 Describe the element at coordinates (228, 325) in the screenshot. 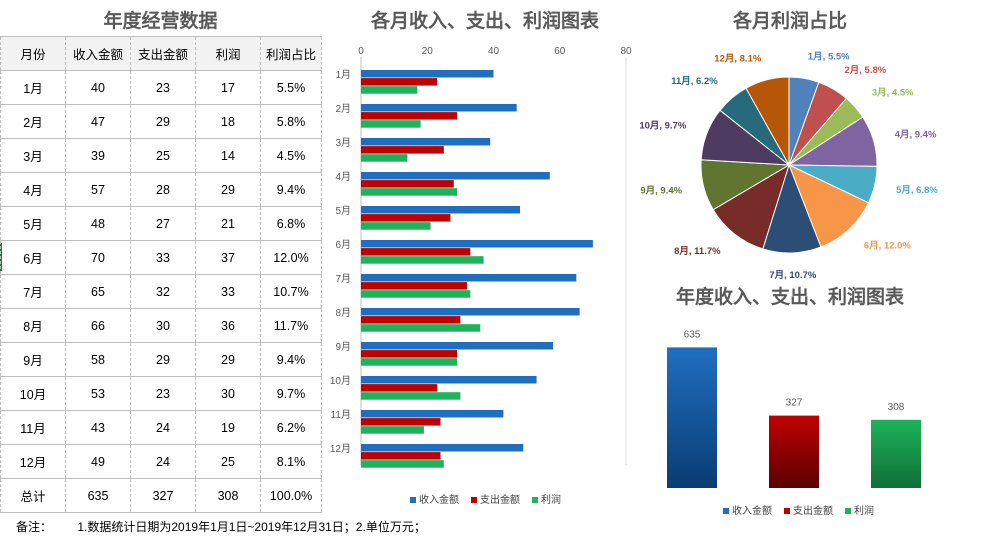

I see `cell-profit: 36` at that location.